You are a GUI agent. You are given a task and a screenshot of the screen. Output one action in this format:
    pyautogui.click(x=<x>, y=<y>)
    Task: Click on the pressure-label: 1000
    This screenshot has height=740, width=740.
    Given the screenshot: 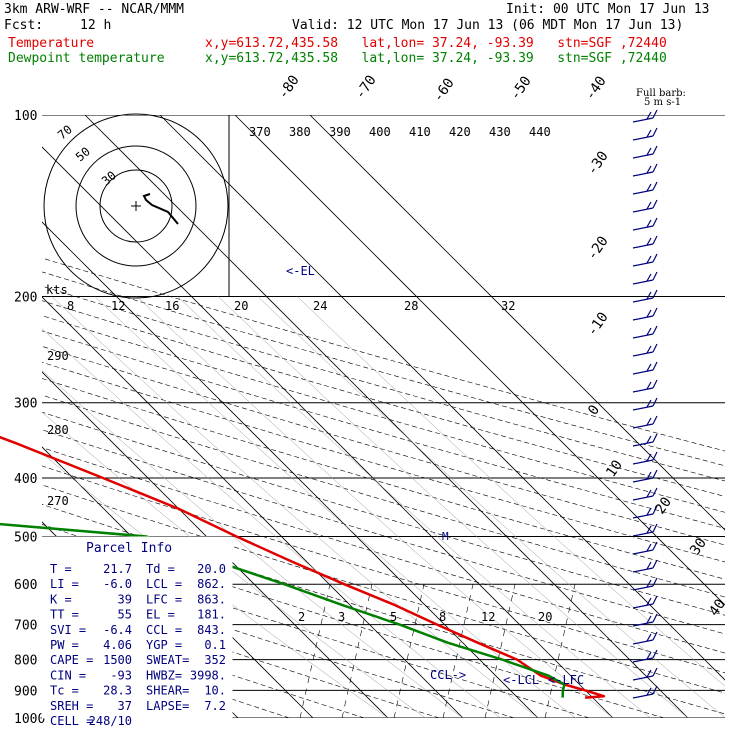 What is the action you would take?
    pyautogui.click(x=29, y=719)
    